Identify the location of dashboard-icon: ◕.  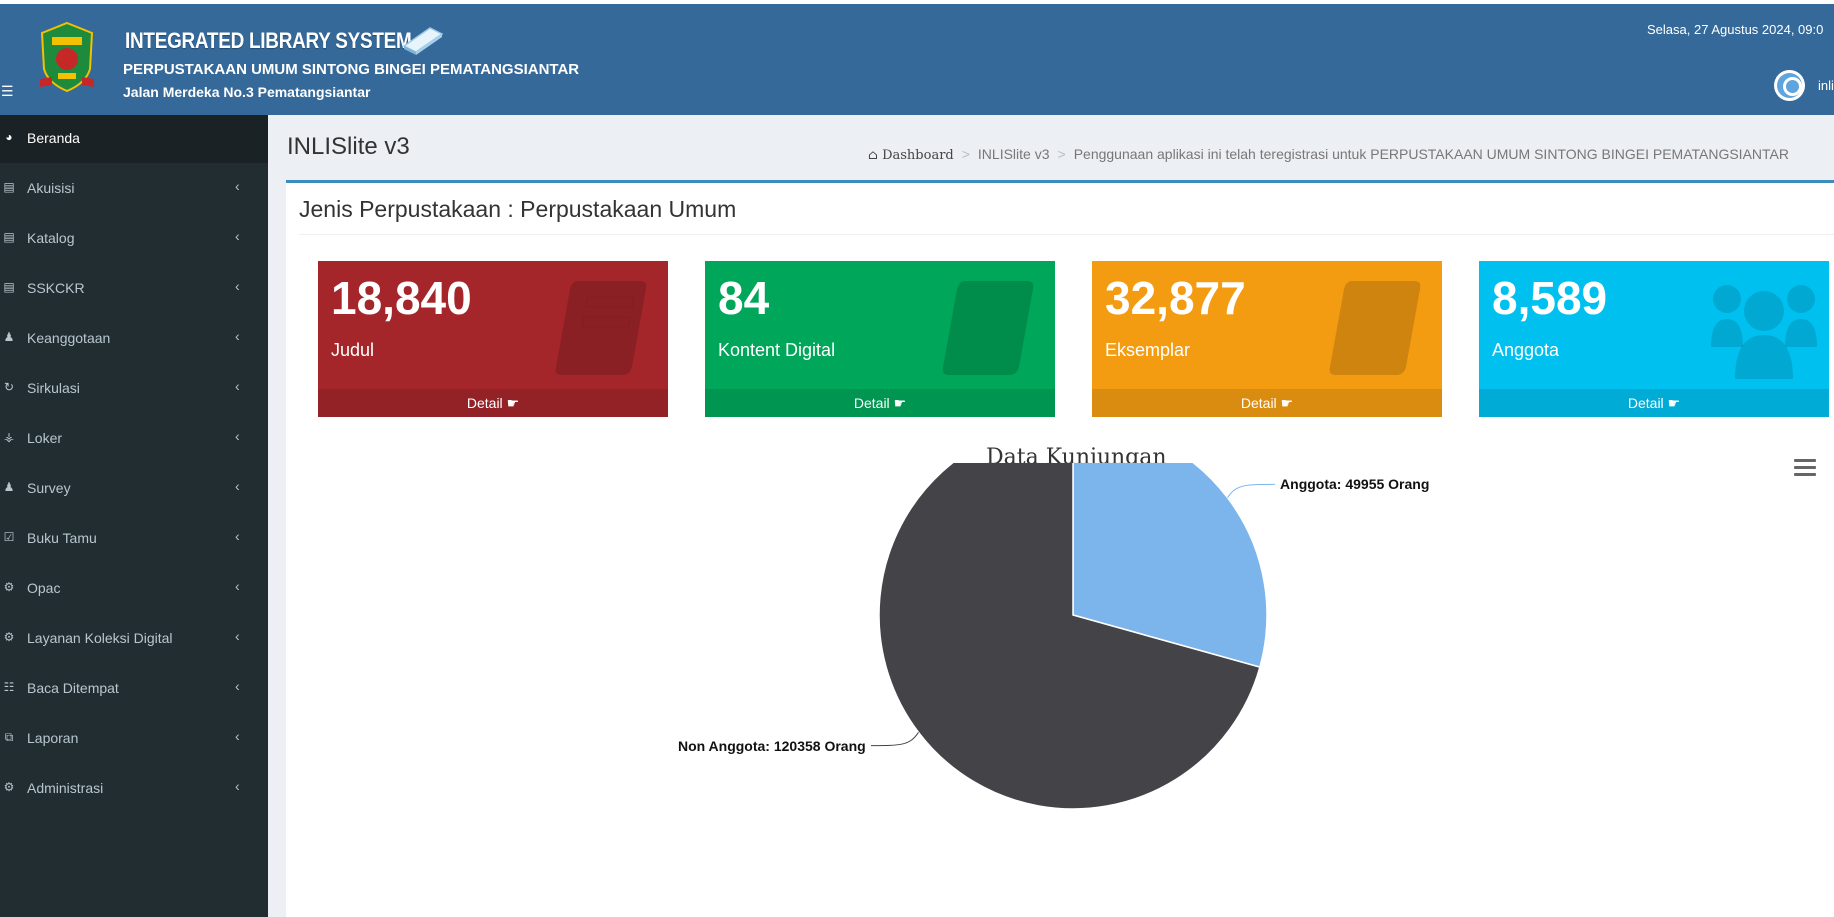
(9, 137).